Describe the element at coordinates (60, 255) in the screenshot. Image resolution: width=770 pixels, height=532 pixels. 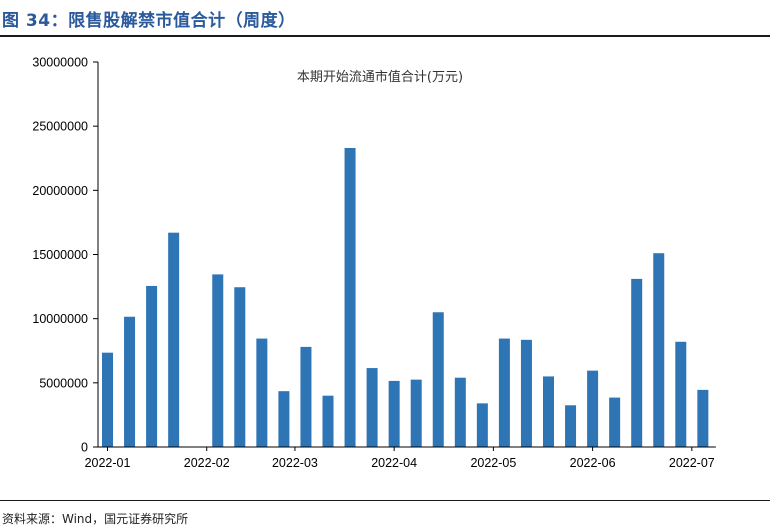
I see `y-tick-label: 15000000` at that location.